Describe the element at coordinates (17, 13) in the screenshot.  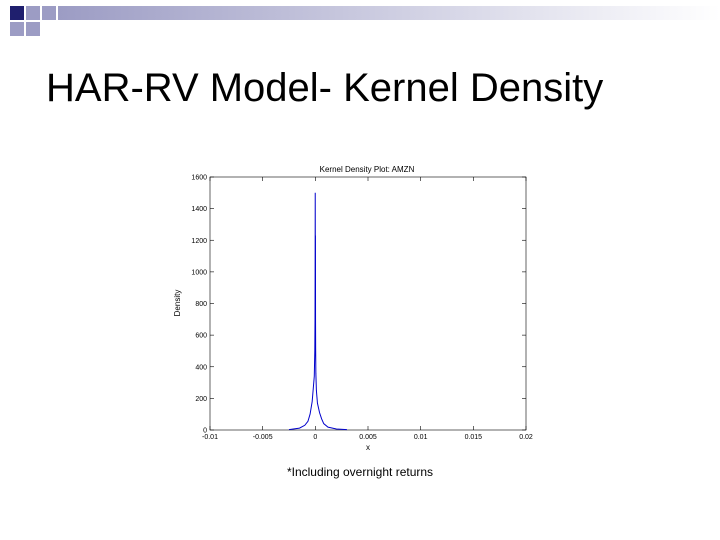
I see `deco-square-dark` at that location.